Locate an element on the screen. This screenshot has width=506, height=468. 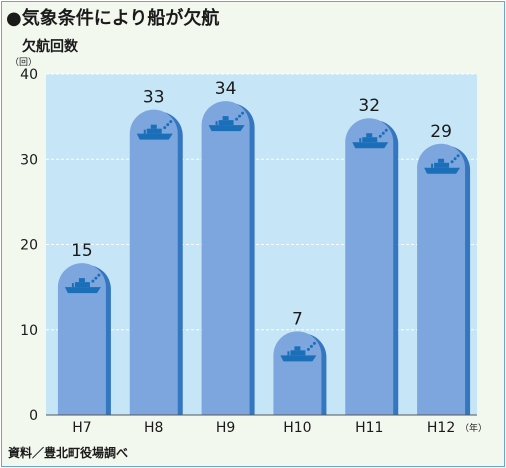
x-tick-label: H11 is located at coordinates (369, 428).